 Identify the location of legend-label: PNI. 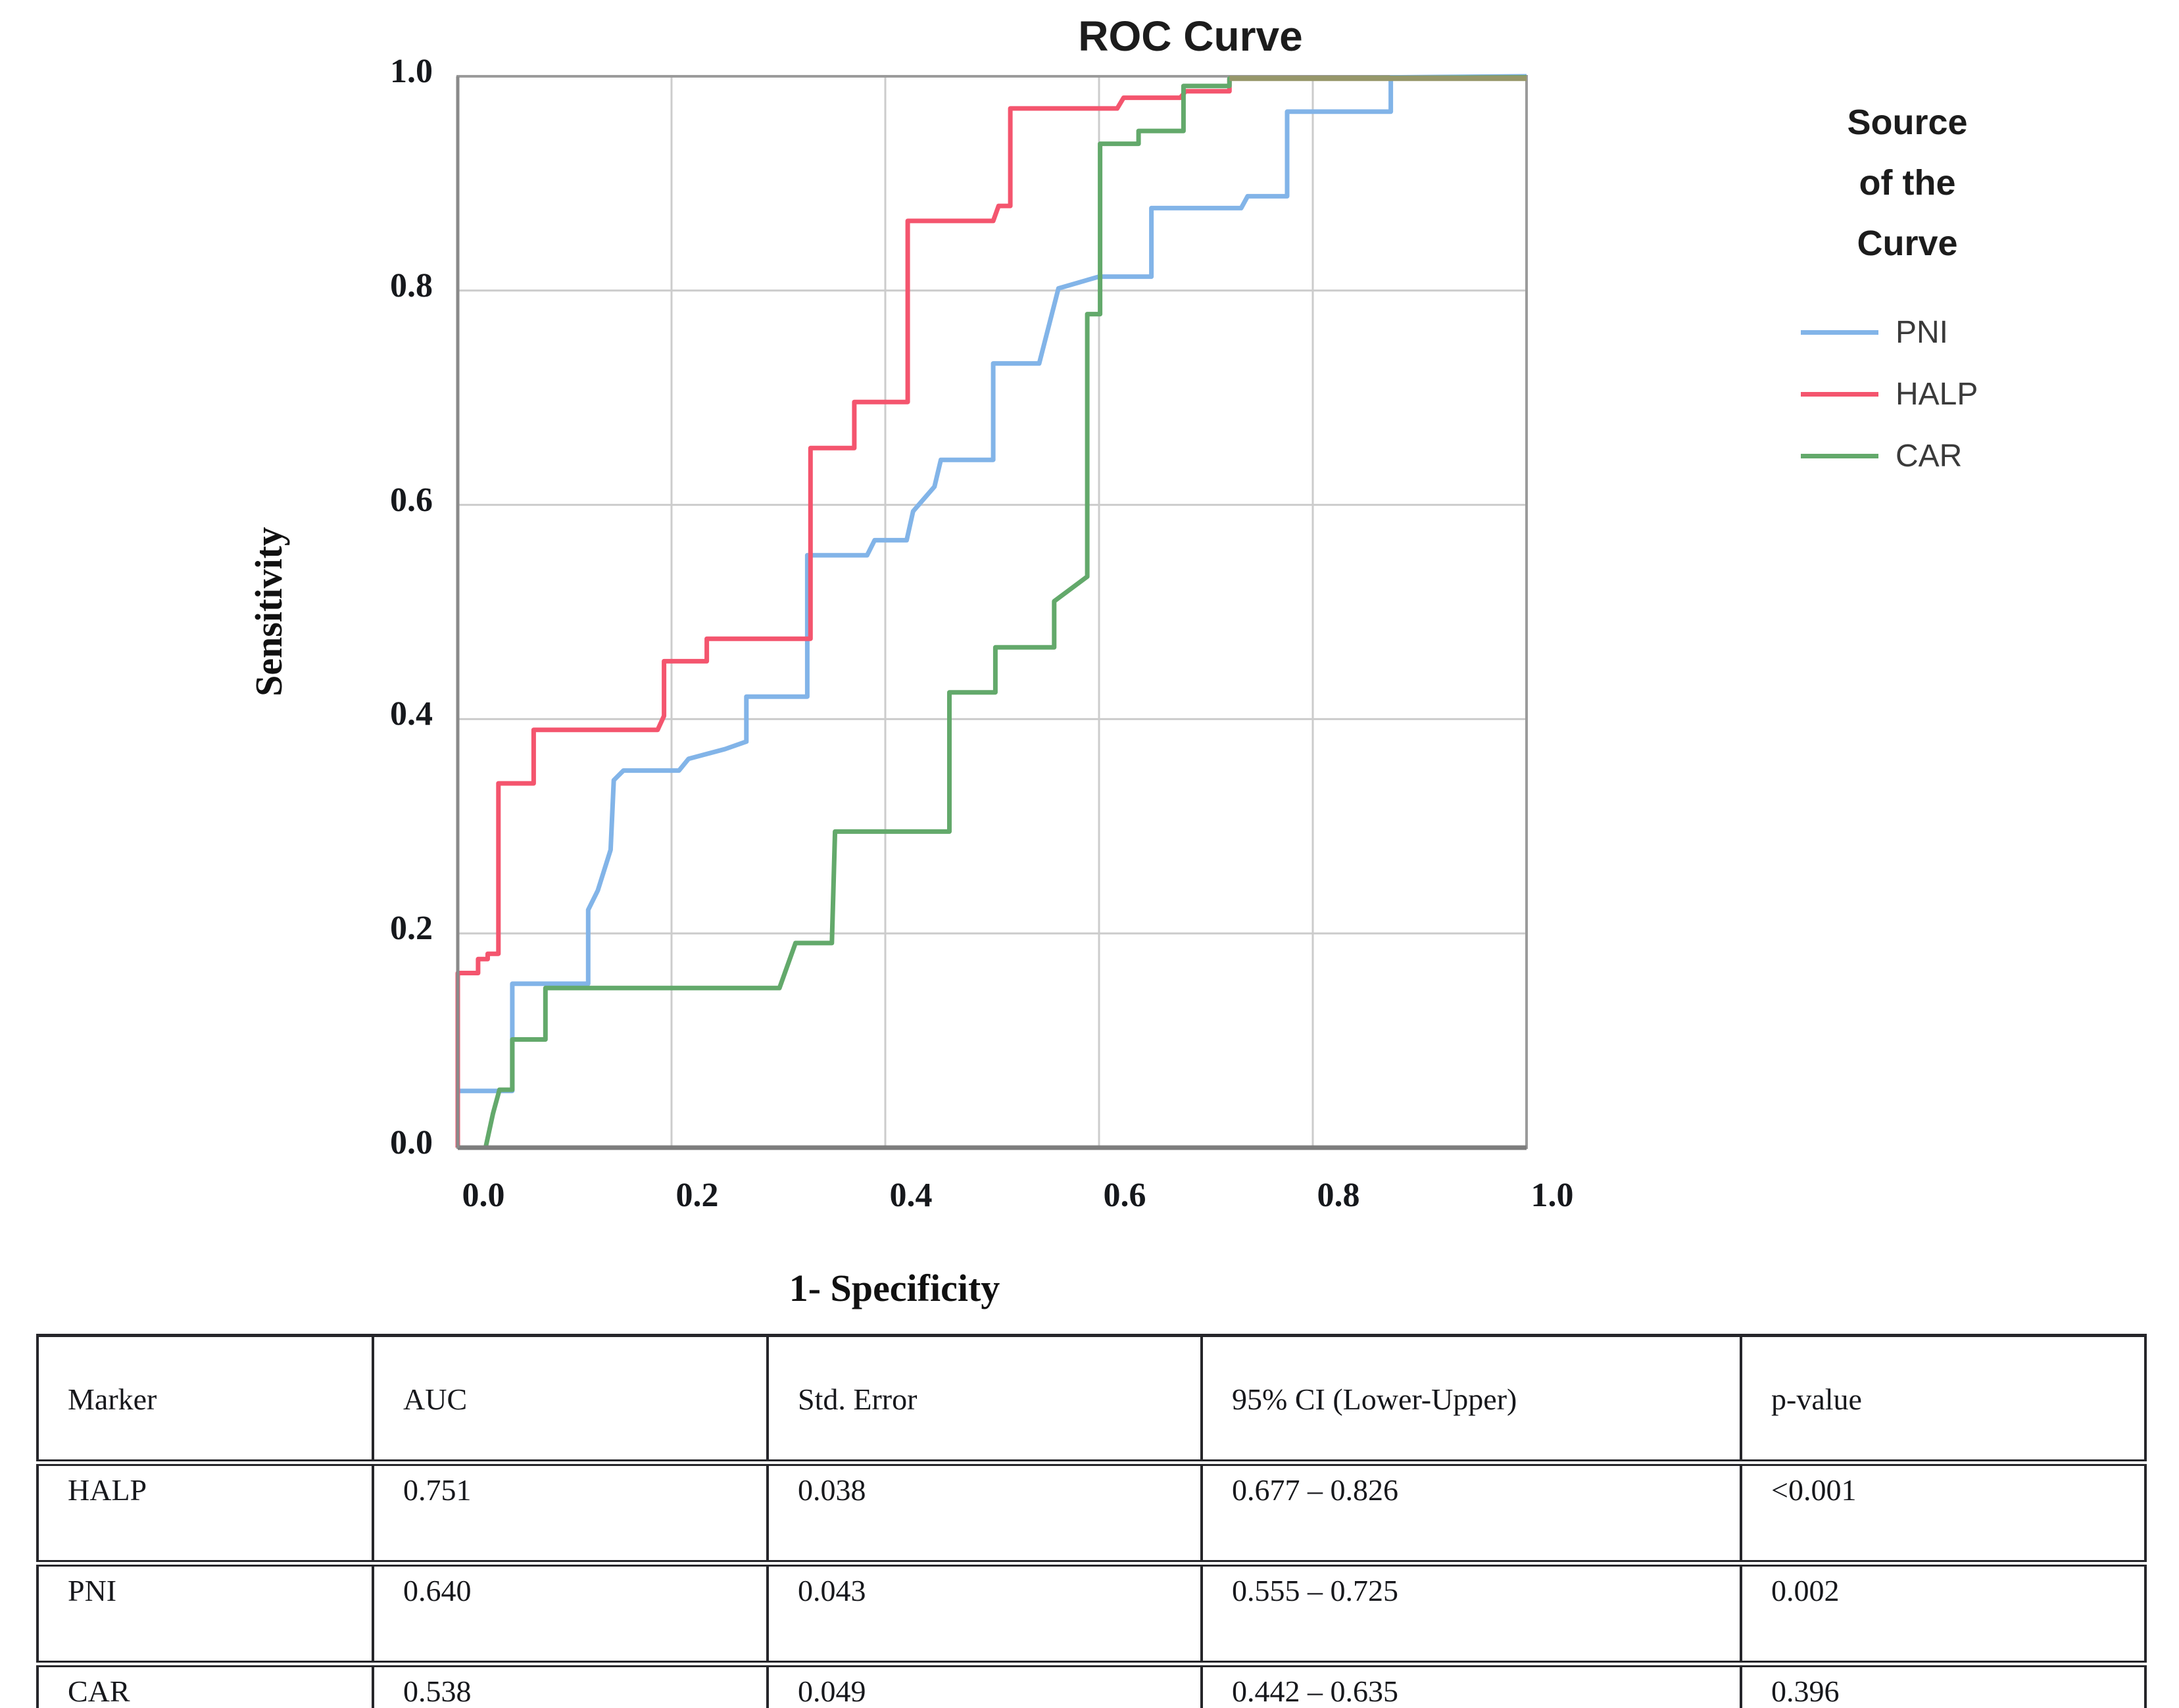
(1922, 332).